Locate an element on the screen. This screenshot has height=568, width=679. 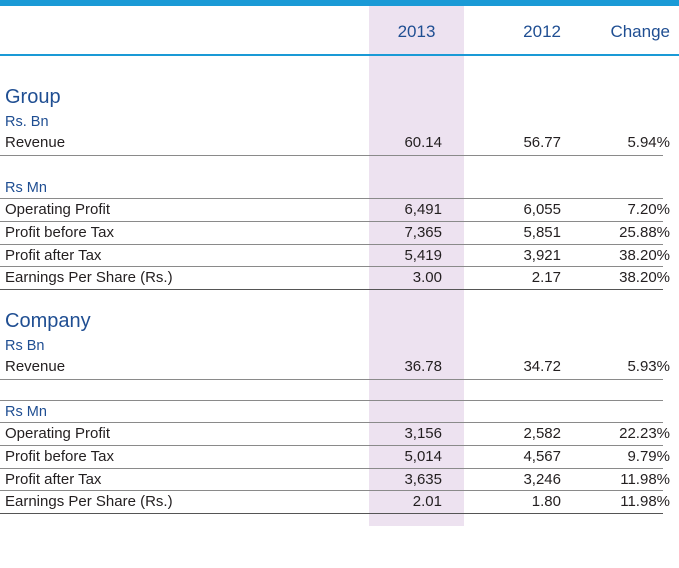
top-accent-bar is located at coordinates (339, 3).